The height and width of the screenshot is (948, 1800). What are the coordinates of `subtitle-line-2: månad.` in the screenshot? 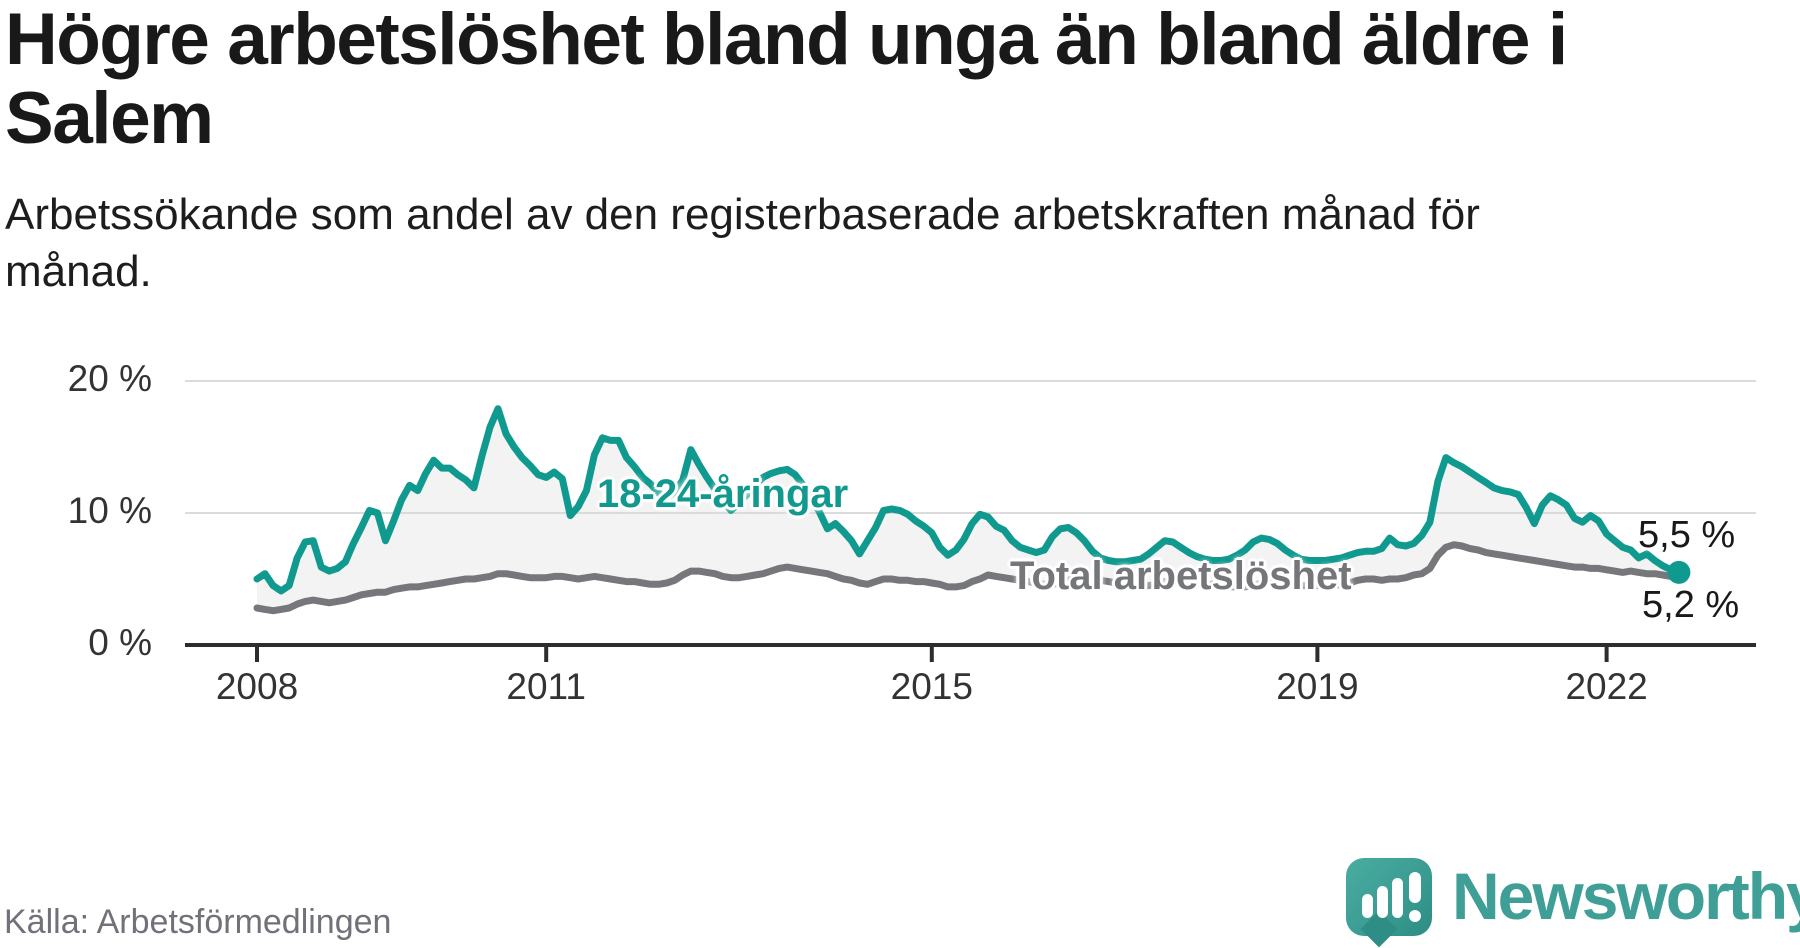 It's located at (78, 271).